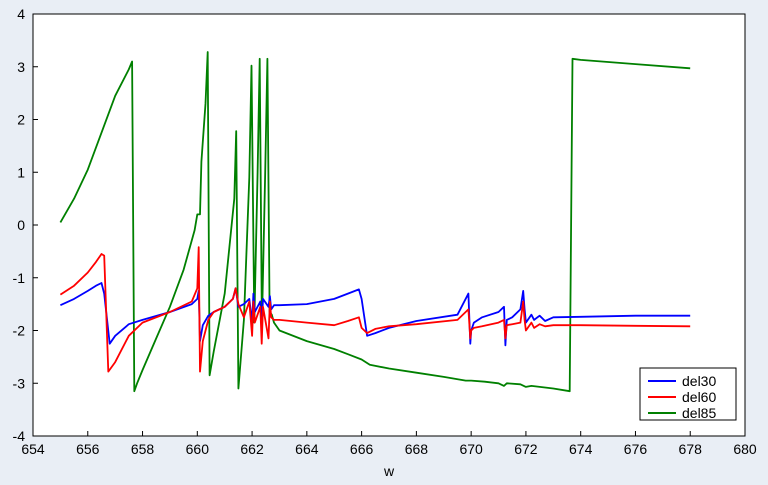  Describe the element at coordinates (21, 225) in the screenshot. I see `y-tick-label: 0` at that location.